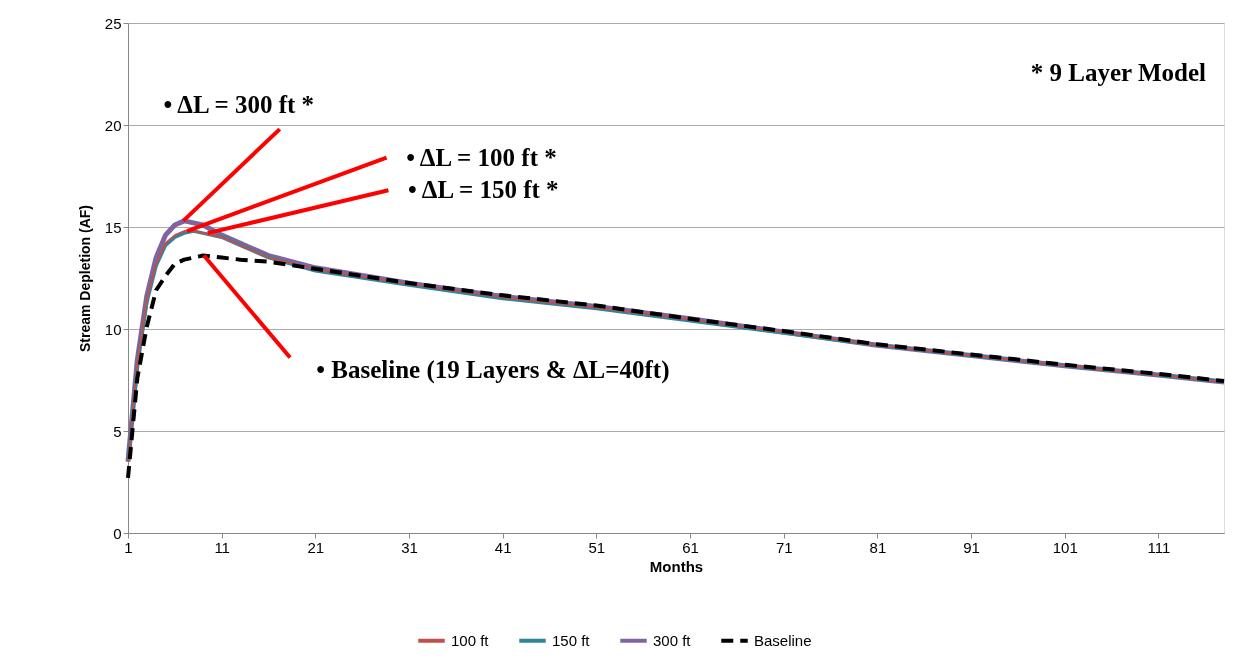  What do you see at coordinates (1065, 547) in the screenshot?
I see `x-tick-label: 101` at bounding box center [1065, 547].